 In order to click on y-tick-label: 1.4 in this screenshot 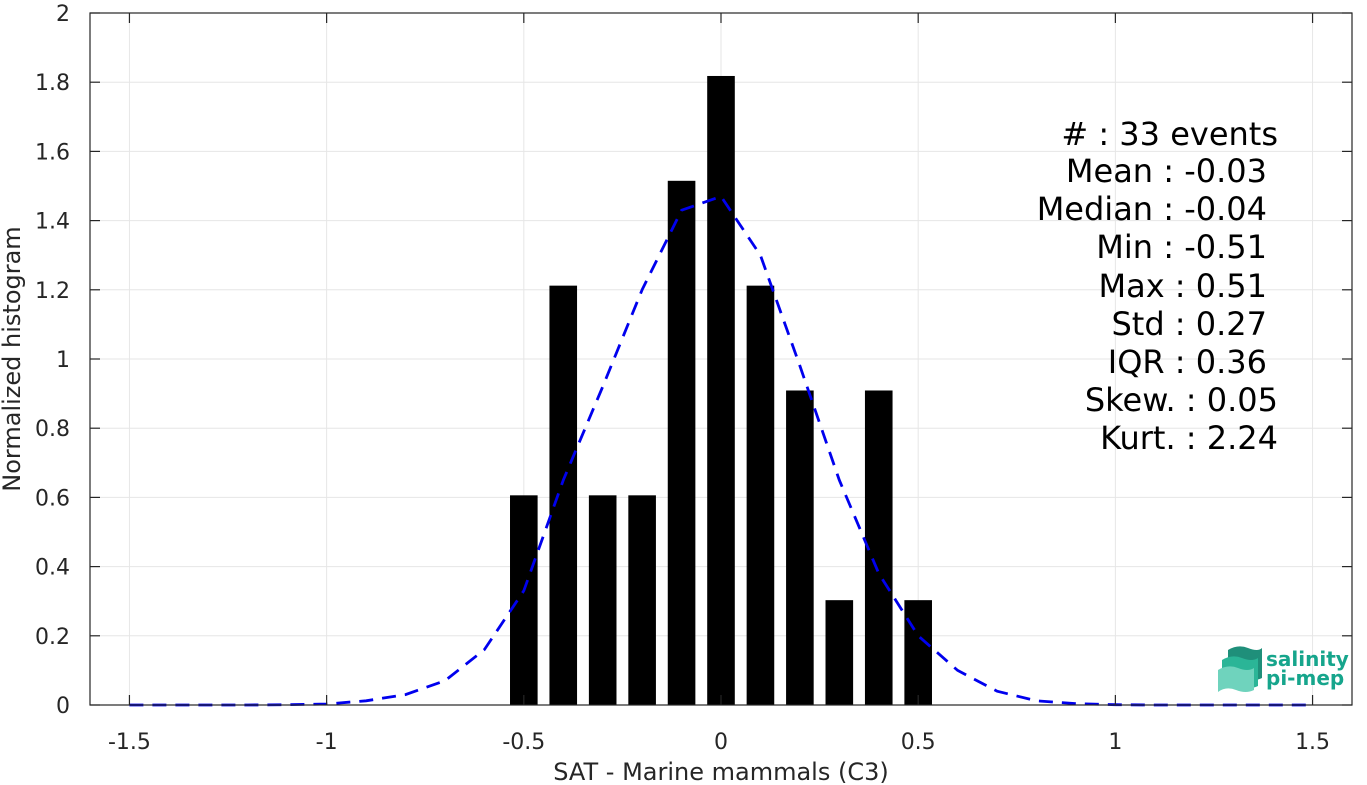, I will do `click(52, 222)`.